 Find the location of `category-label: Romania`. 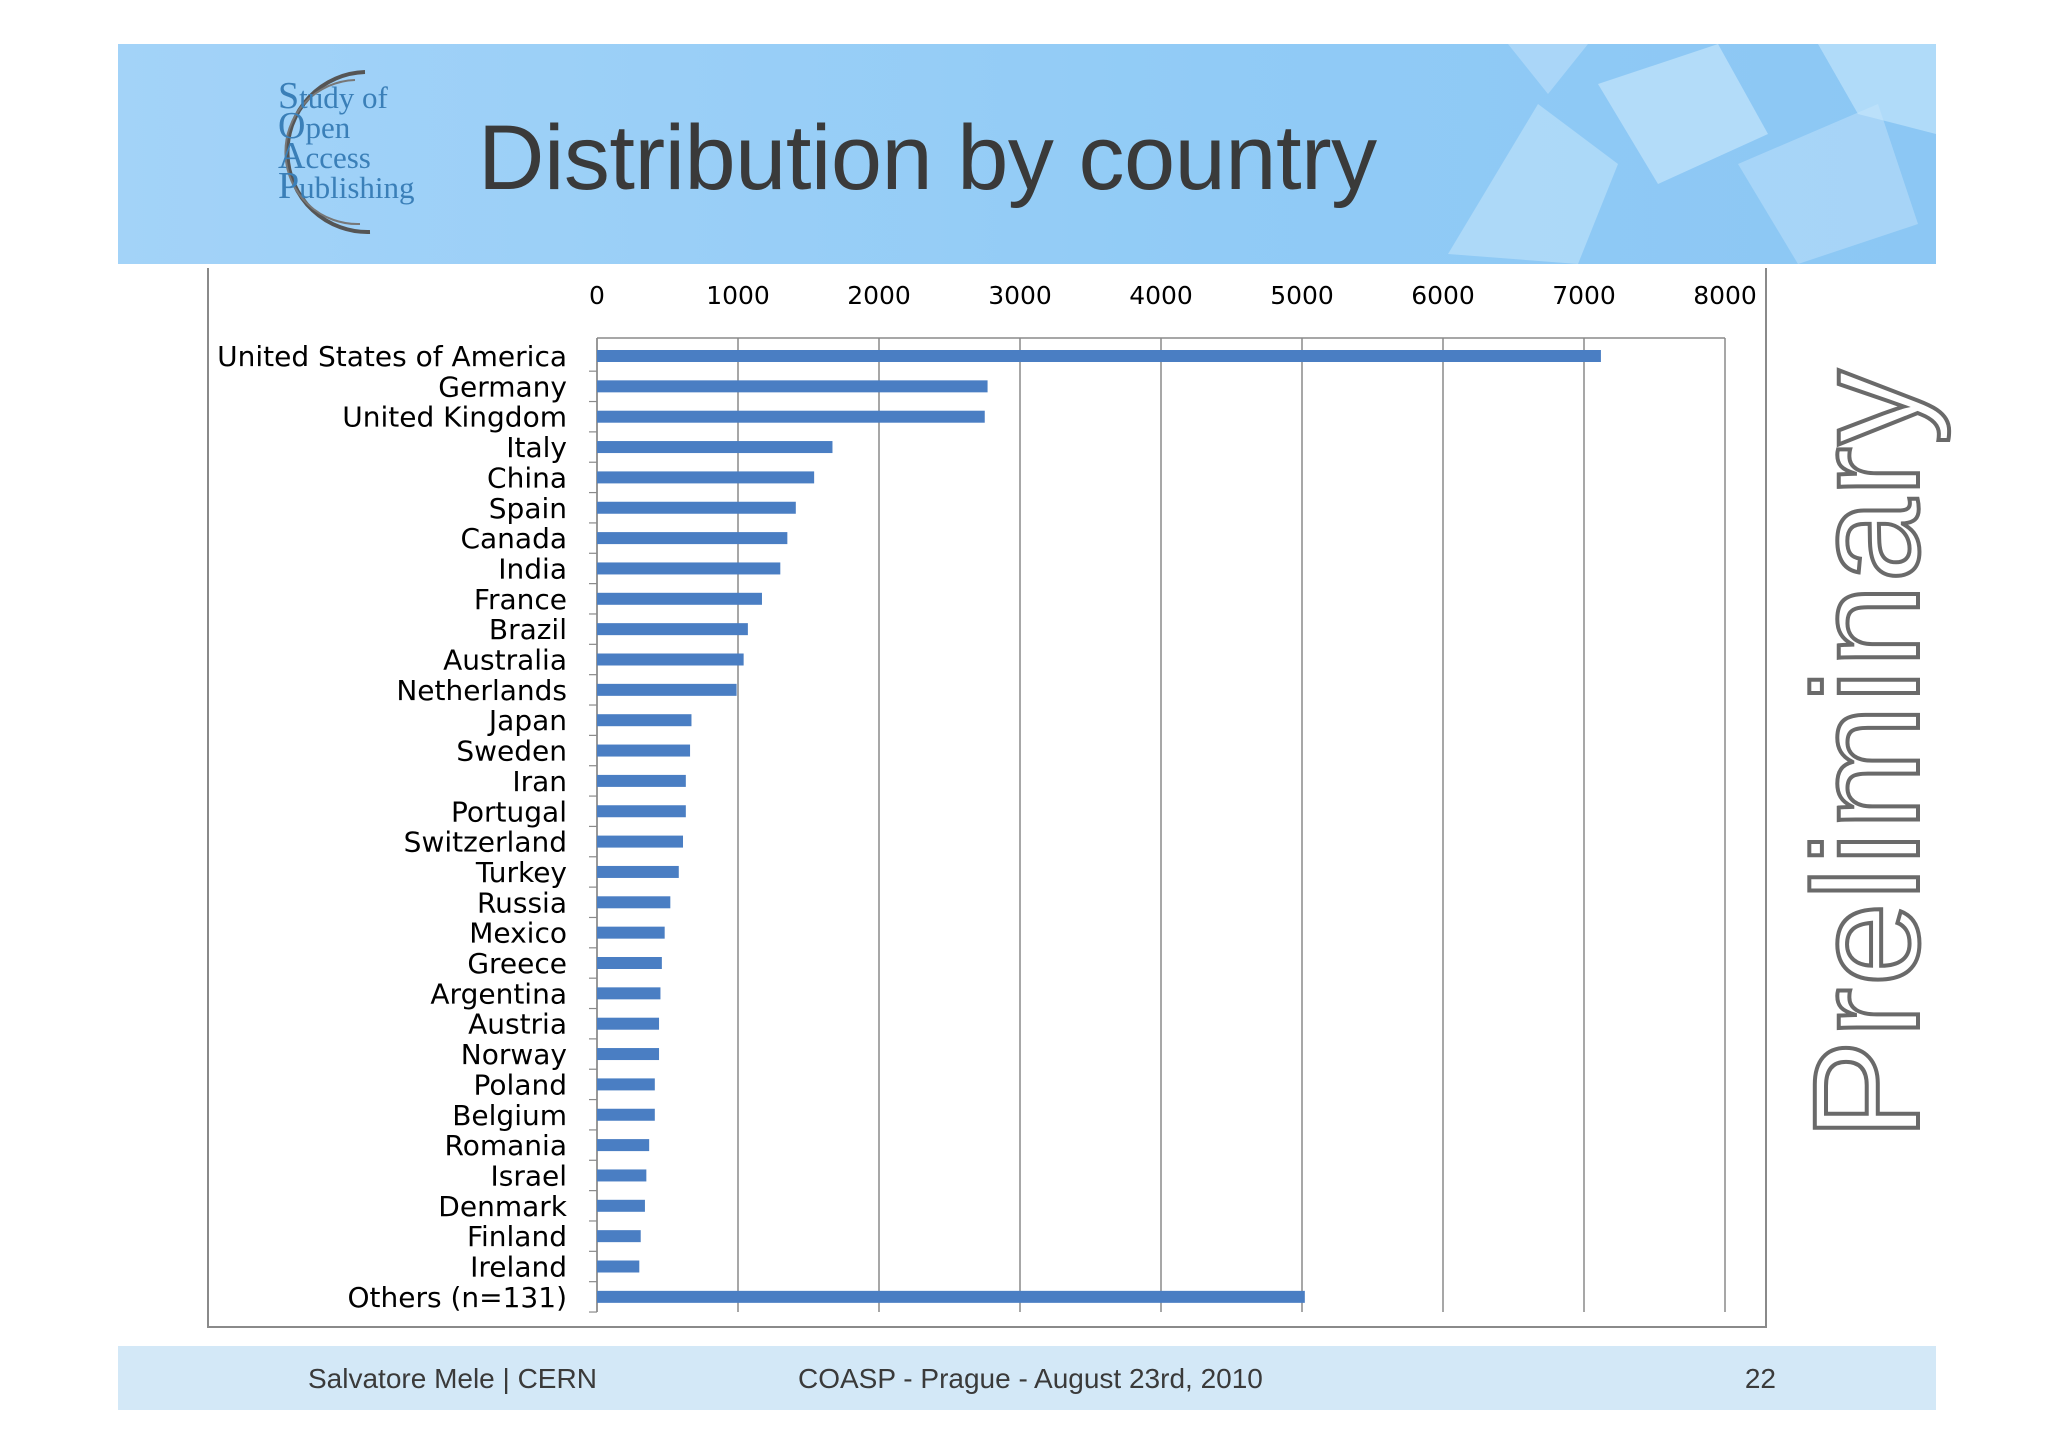

category-label: Romania is located at coordinates (506, 1145).